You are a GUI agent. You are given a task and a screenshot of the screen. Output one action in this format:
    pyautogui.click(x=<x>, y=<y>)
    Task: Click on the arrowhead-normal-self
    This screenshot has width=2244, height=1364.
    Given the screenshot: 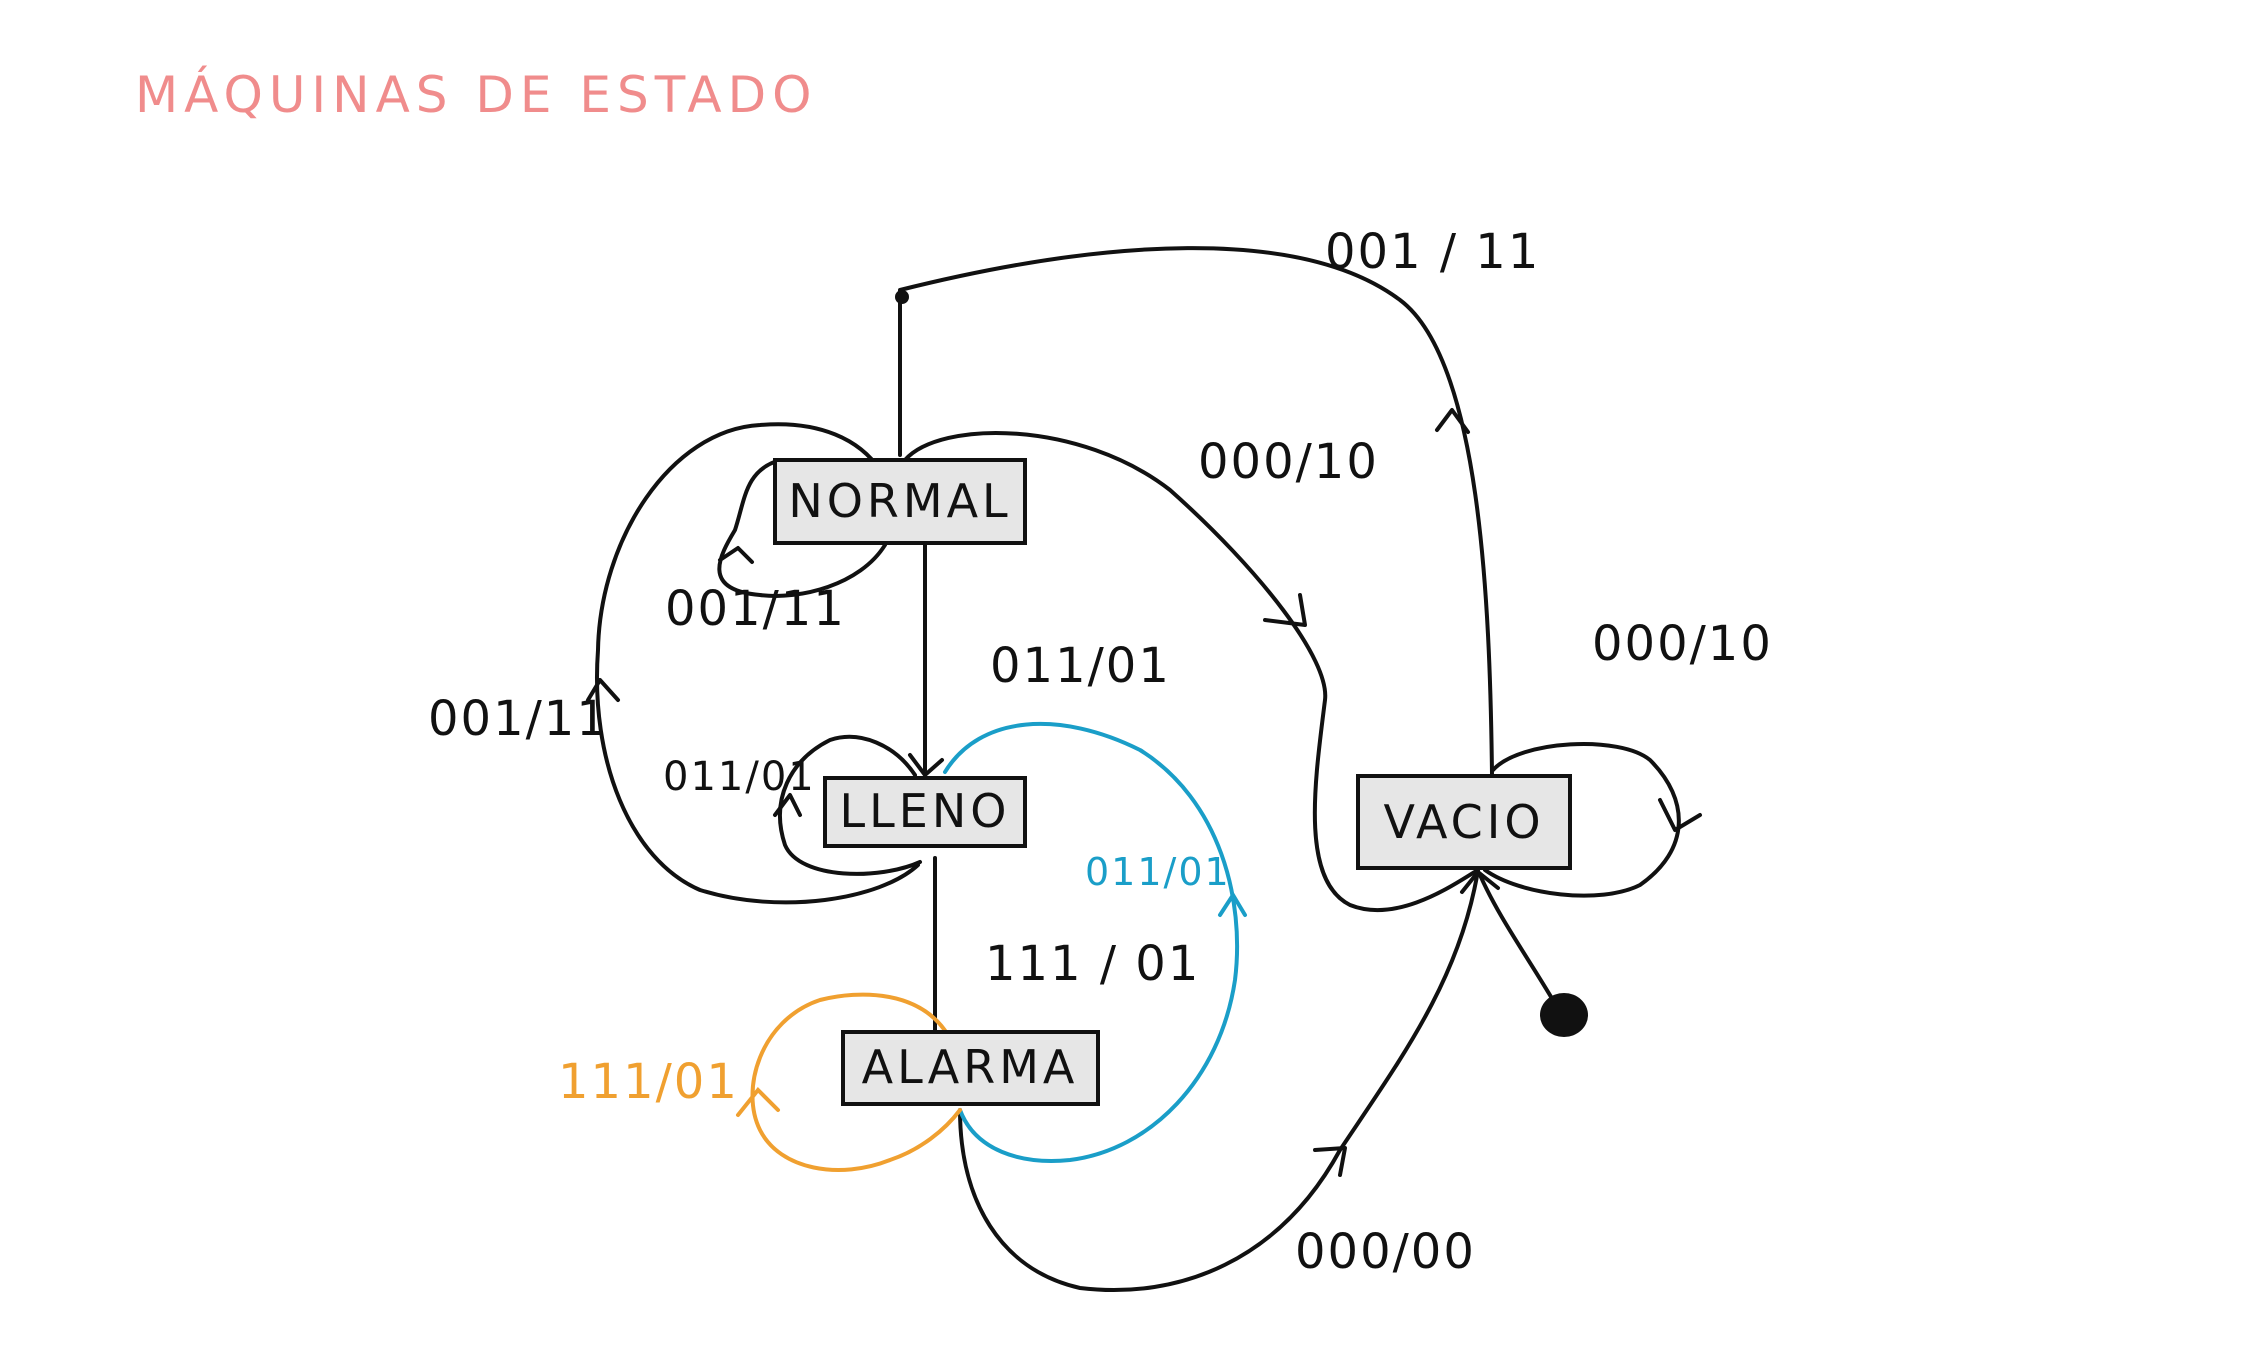 What is the action you would take?
    pyautogui.click(x=736, y=555)
    